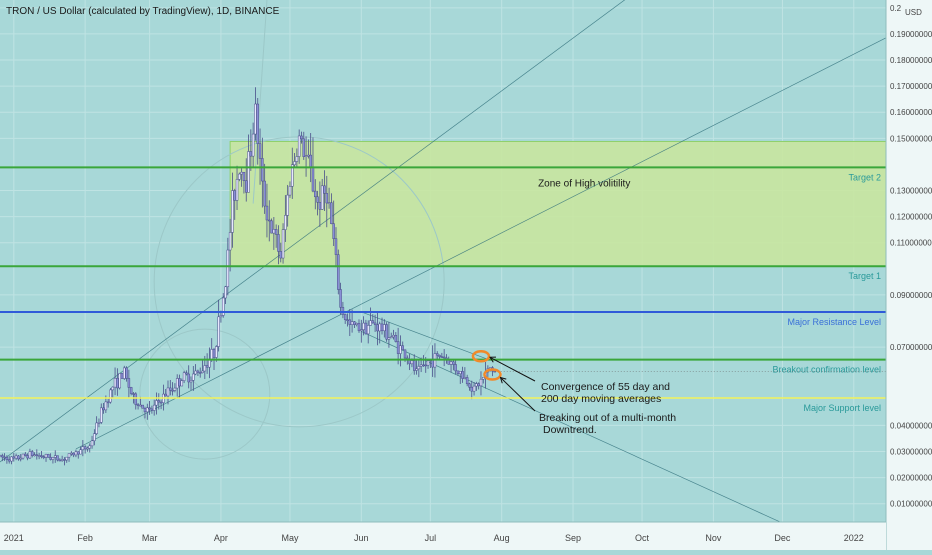 This screenshot has height=555, width=932. Describe the element at coordinates (911, 138) in the screenshot. I see `y-tick-label: 0.15000000` at that location.